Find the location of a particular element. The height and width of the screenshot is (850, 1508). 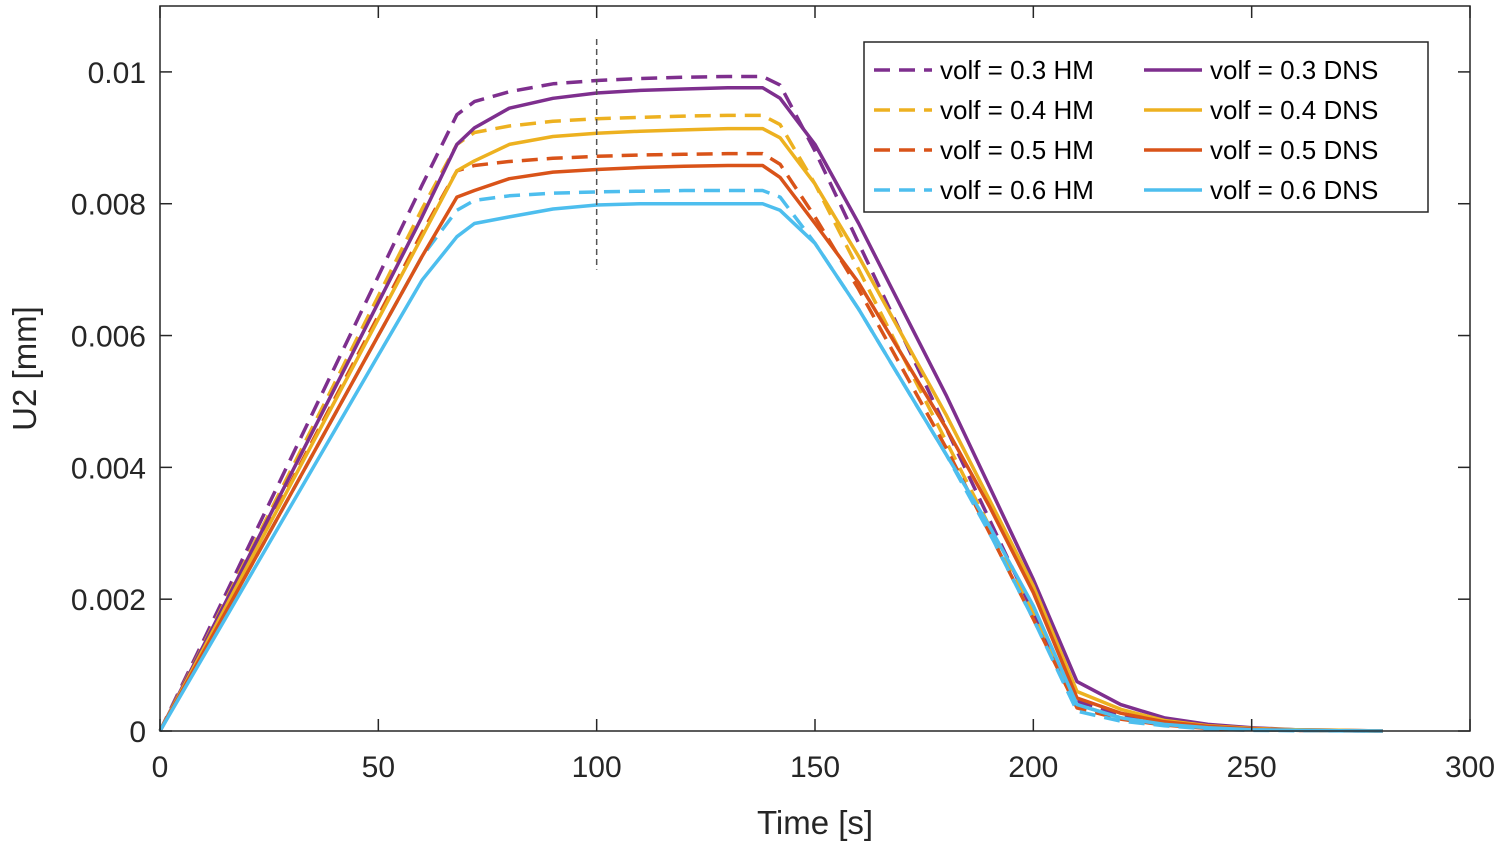

legend-label: volf = 0.5 DNS is located at coordinates (1294, 150).